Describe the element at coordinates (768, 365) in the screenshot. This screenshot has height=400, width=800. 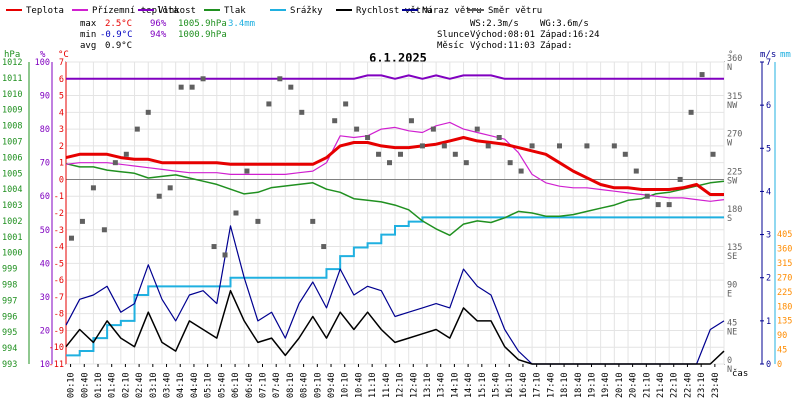
I see `ms-tick-label: 0` at that location.